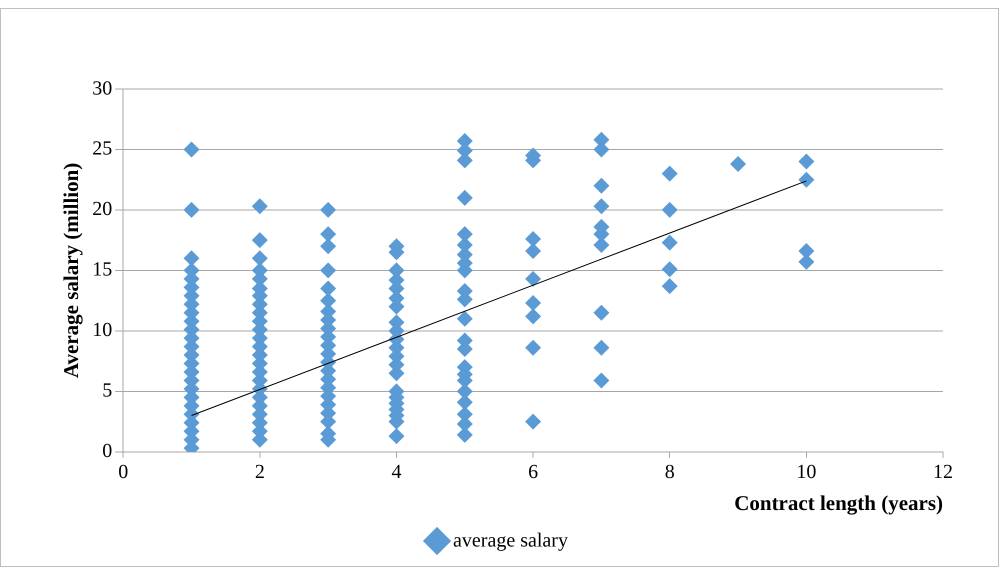  What do you see at coordinates (102, 209) in the screenshot?
I see `y-tick-label: 20` at bounding box center [102, 209].